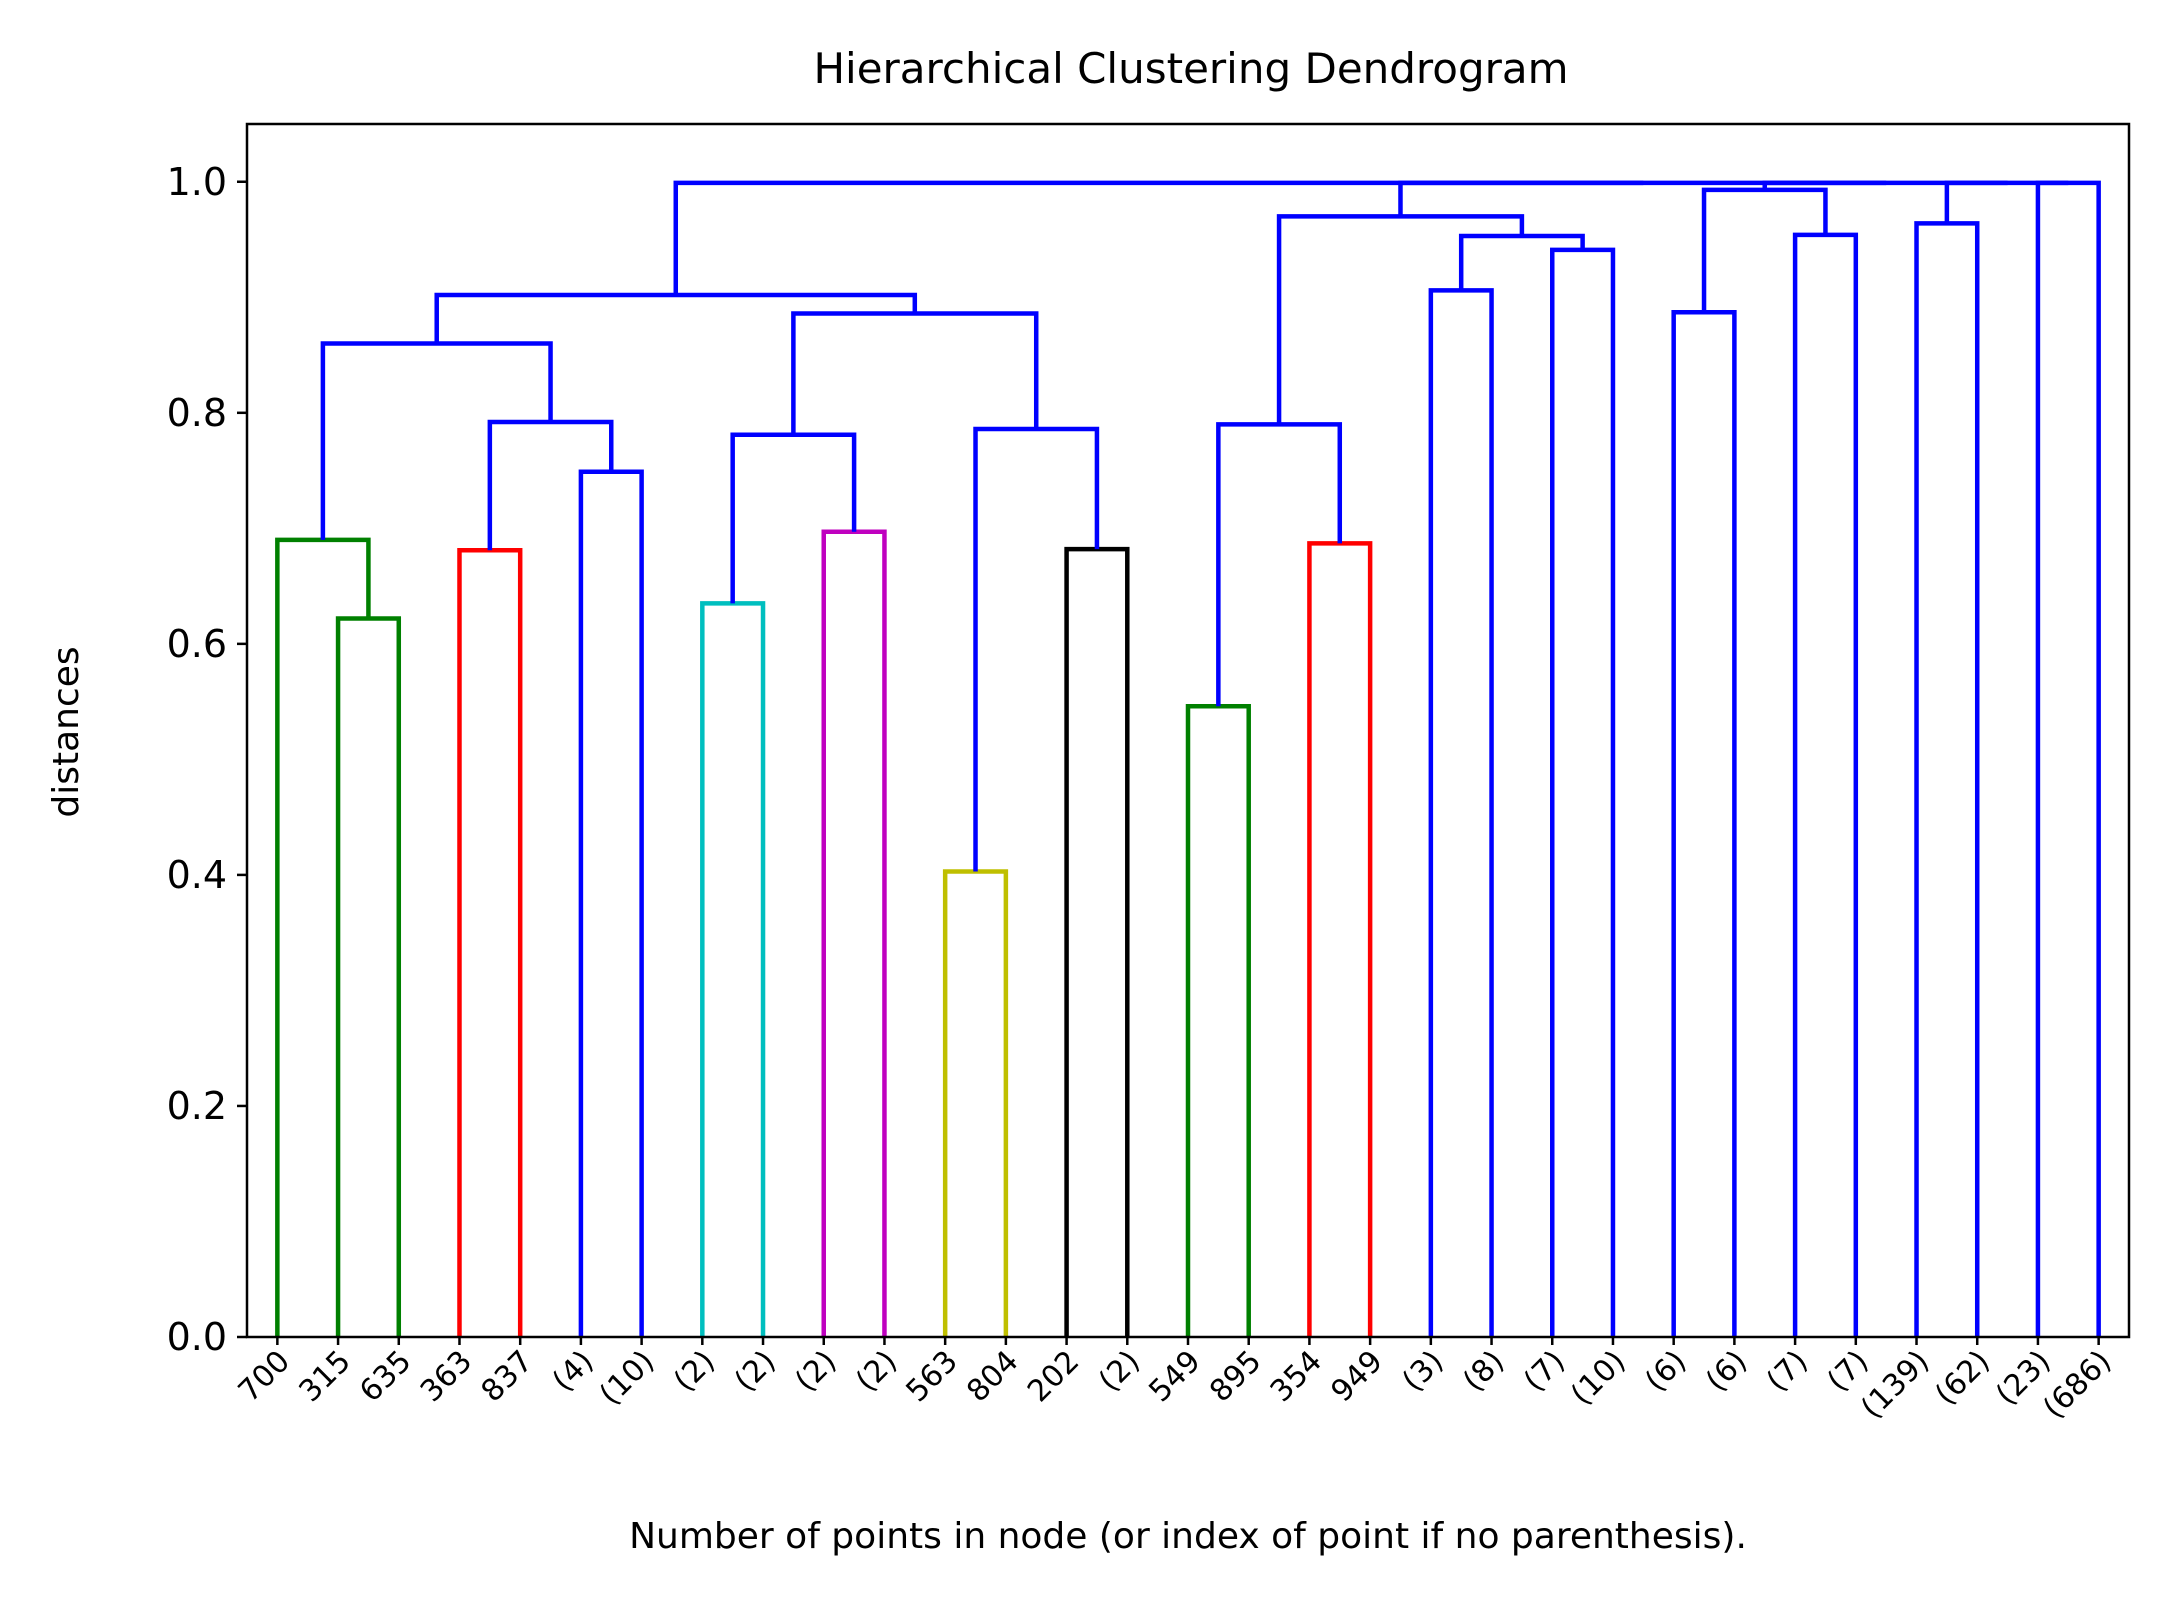 The height and width of the screenshot is (1601, 2170). Describe the element at coordinates (1235, 1376) in the screenshot. I see `leaf-label: 895` at that location.